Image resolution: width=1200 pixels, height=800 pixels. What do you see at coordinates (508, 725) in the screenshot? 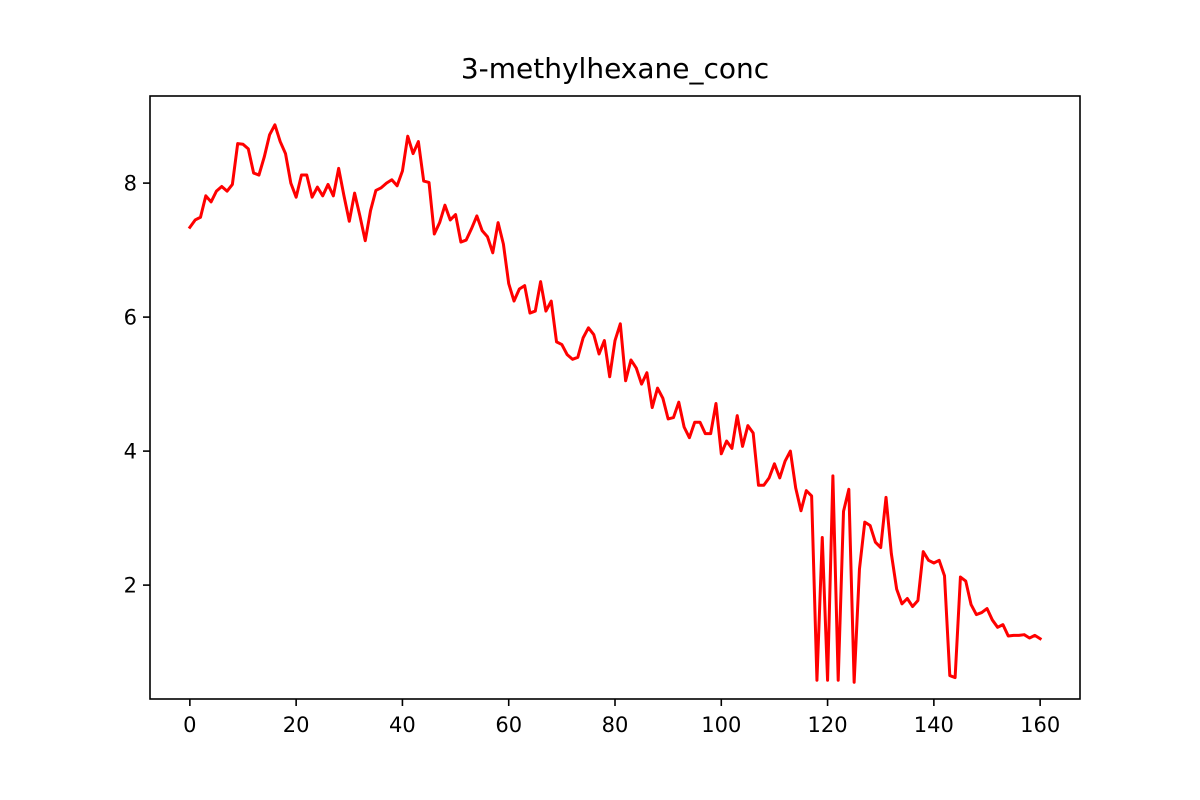
I see `x-tick-label: 60` at bounding box center [508, 725].